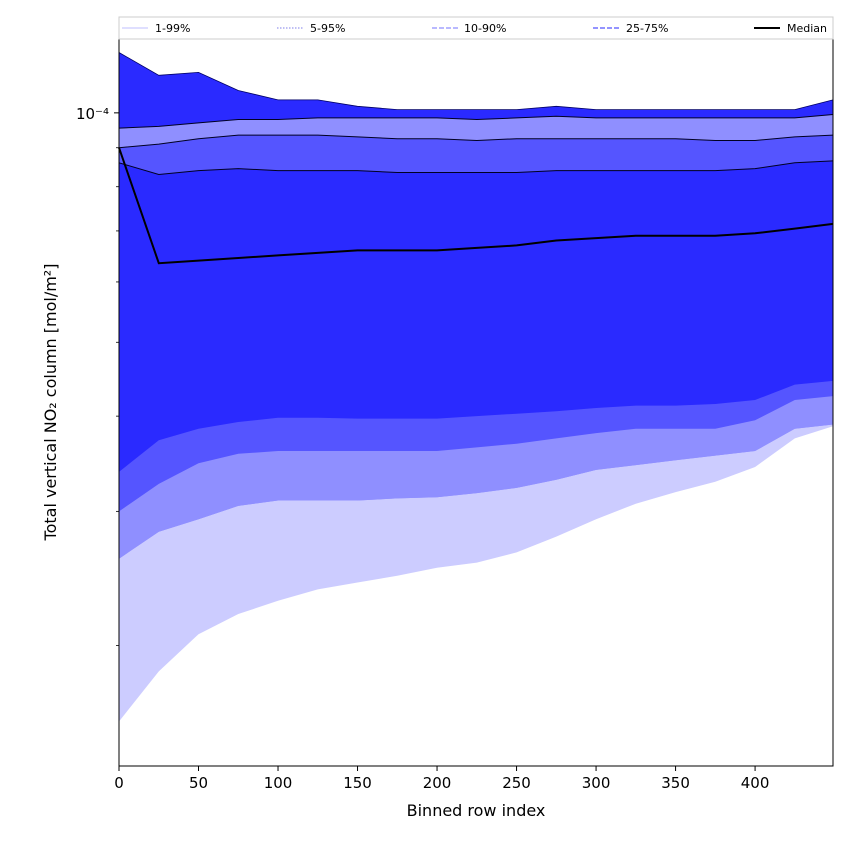 The image size is (850, 850). Describe the element at coordinates (647, 28) in the screenshot. I see `legend-label: 25-75%` at that location.